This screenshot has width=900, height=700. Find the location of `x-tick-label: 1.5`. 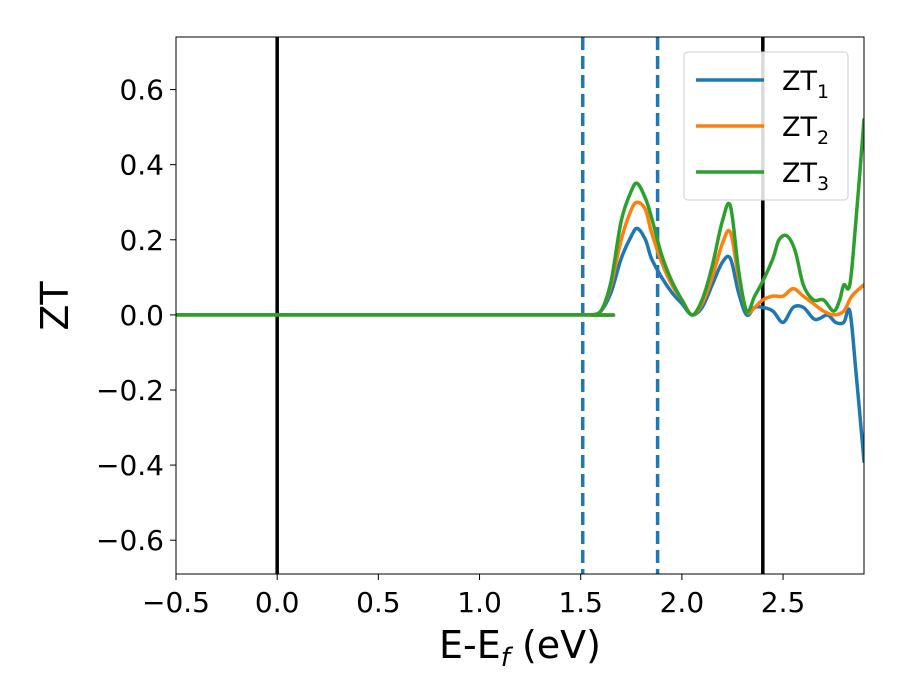

x-tick-label: 1.5 is located at coordinates (580, 602).